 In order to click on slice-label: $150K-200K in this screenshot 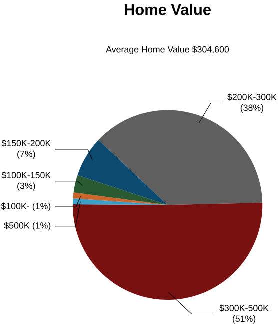, I will do `click(26, 144)`.